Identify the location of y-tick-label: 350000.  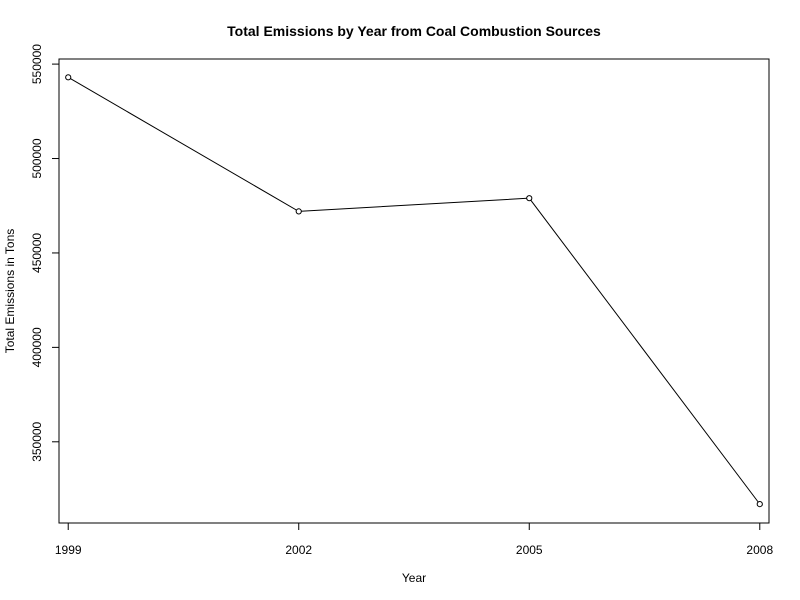
(37, 441).